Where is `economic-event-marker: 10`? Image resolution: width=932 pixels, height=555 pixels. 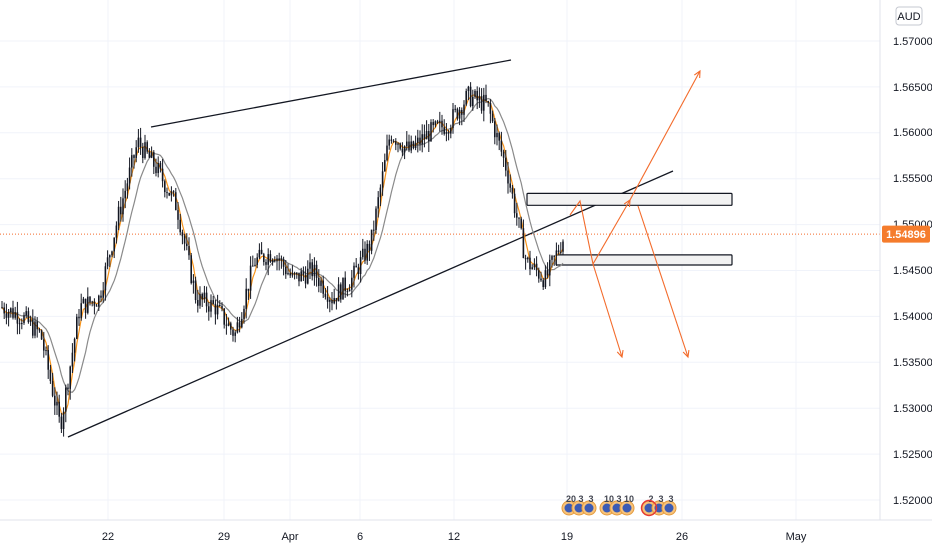 economic-event-marker: 10 is located at coordinates (627, 505).